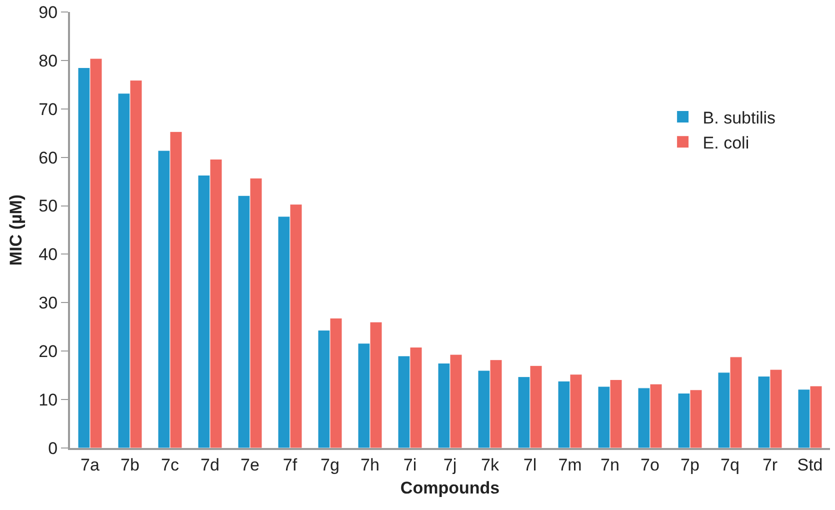 The width and height of the screenshot is (835, 510). What do you see at coordinates (90, 464) in the screenshot?
I see `x-tick-label: 7a` at bounding box center [90, 464].